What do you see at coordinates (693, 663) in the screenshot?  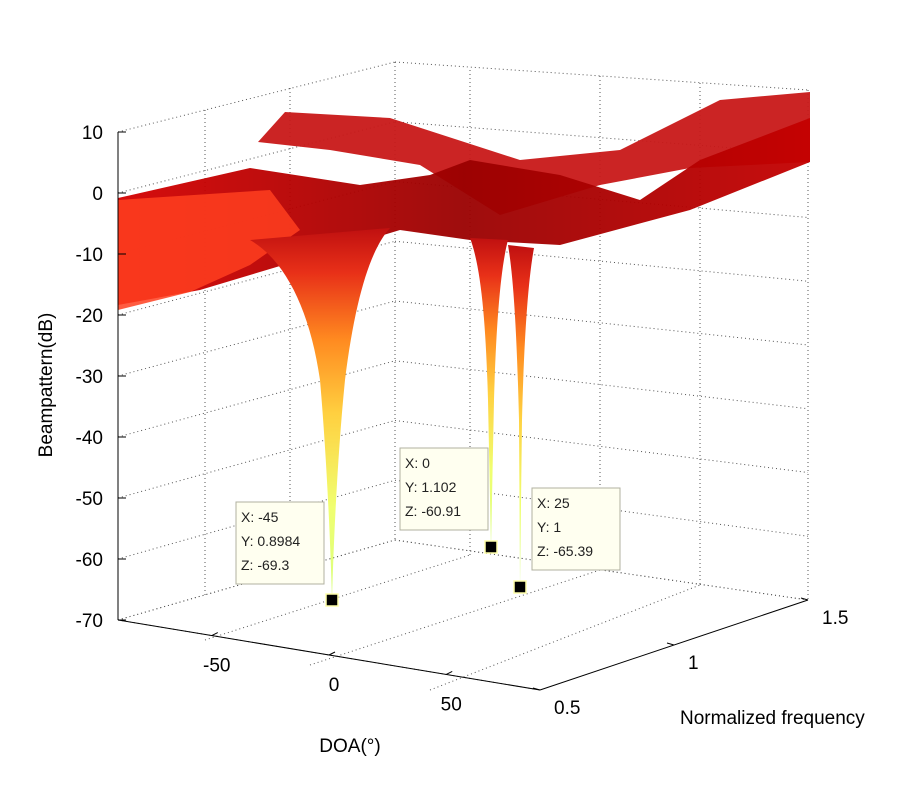 I see `y-tick-label: 1` at bounding box center [693, 663].